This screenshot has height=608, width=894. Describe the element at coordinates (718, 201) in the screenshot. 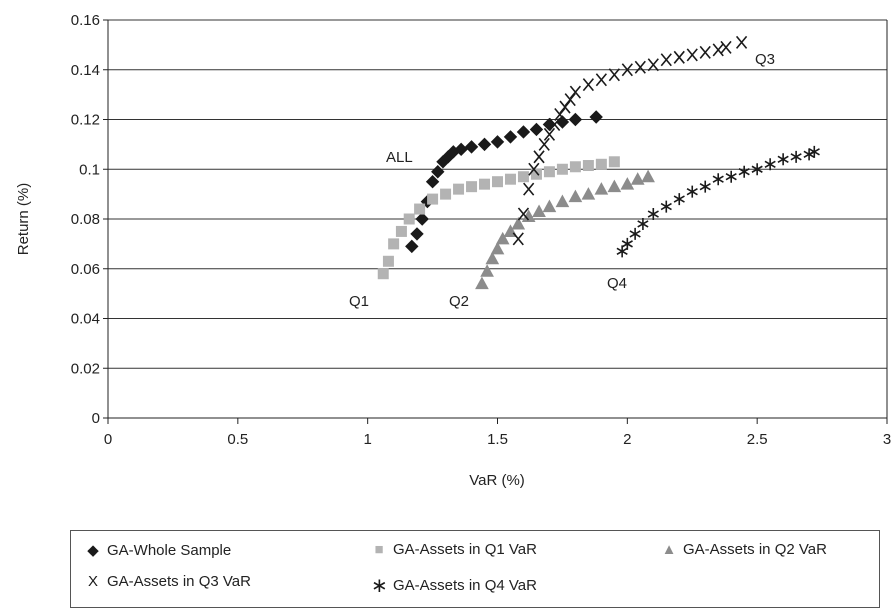

I see `series-star` at that location.